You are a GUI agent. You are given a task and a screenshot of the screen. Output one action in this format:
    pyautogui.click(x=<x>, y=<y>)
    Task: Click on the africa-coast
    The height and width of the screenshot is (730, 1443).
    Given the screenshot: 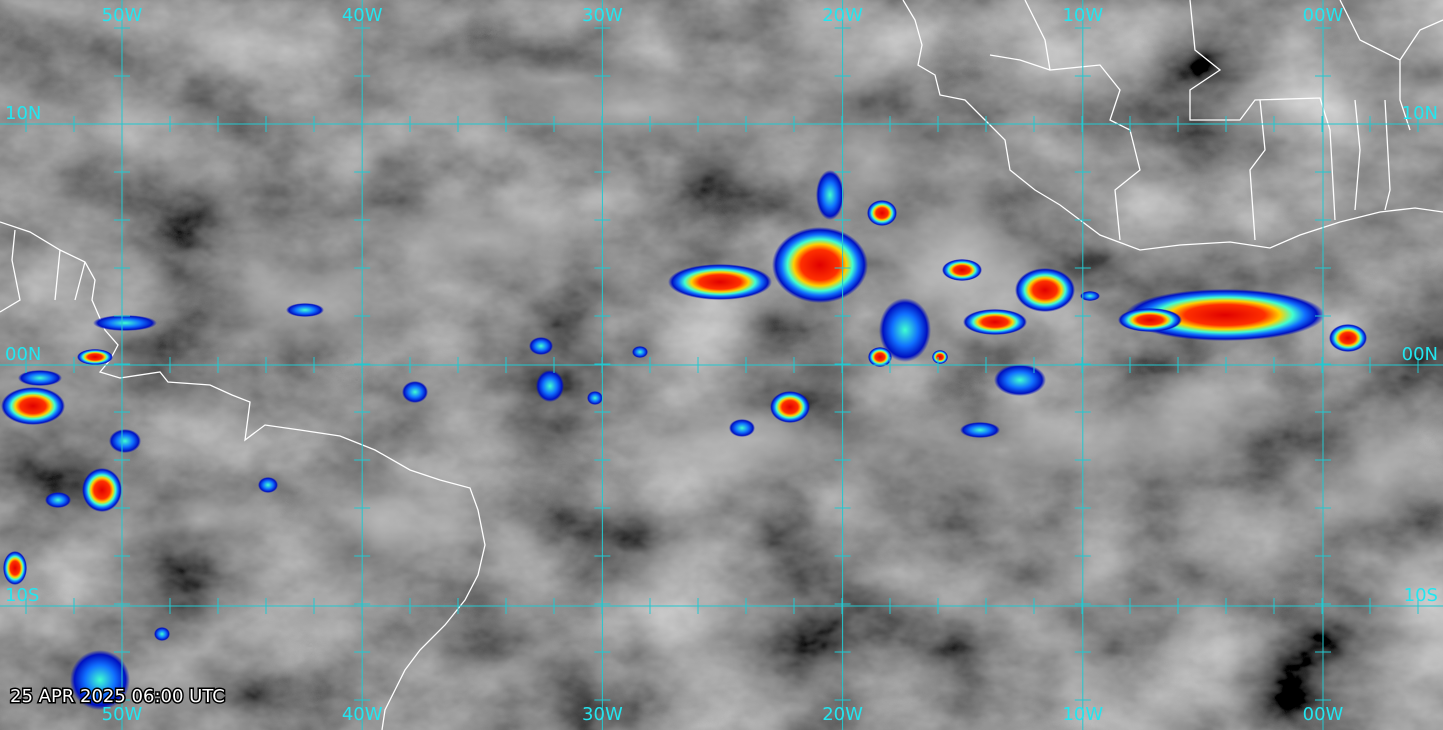 What is the action you would take?
    pyautogui.click(x=1172, y=125)
    